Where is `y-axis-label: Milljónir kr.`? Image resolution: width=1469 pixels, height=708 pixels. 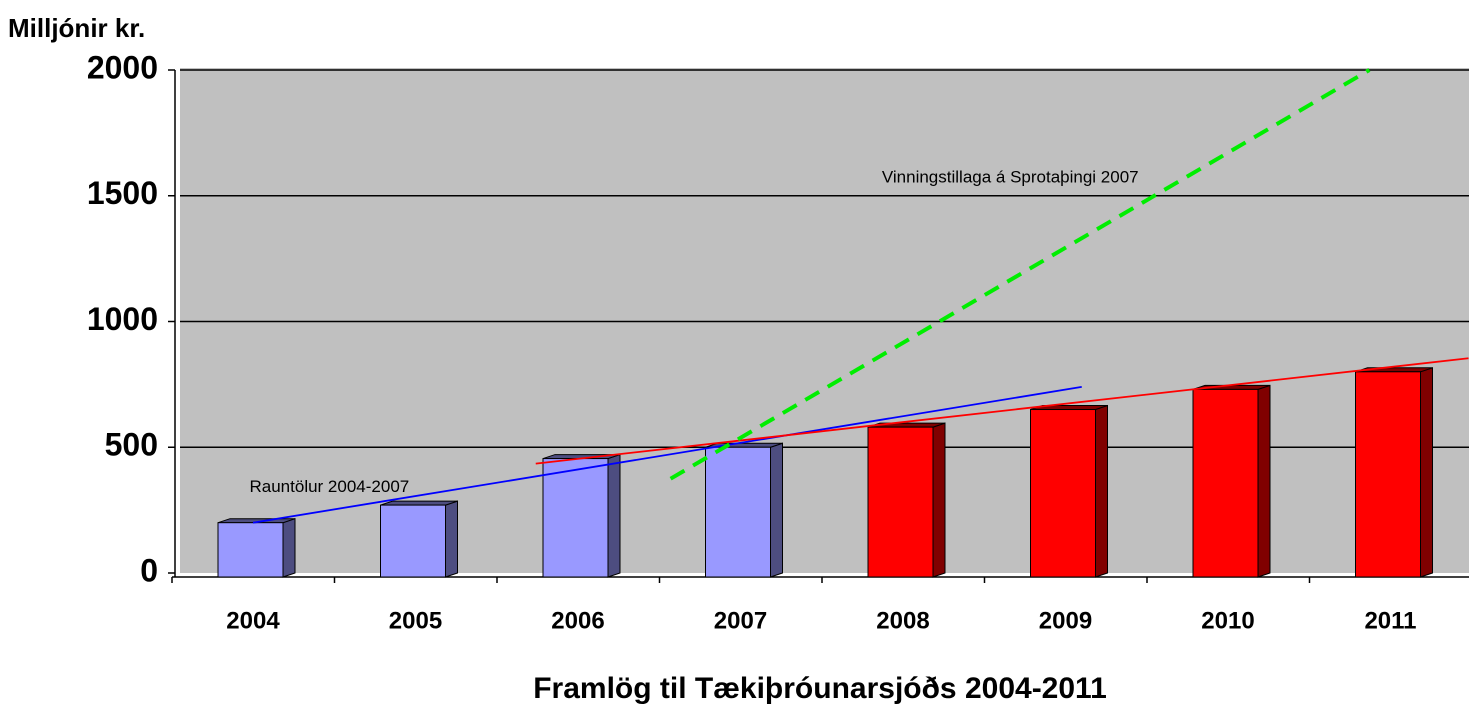
y-axis-label: Milljónir kr. is located at coordinates (76, 28).